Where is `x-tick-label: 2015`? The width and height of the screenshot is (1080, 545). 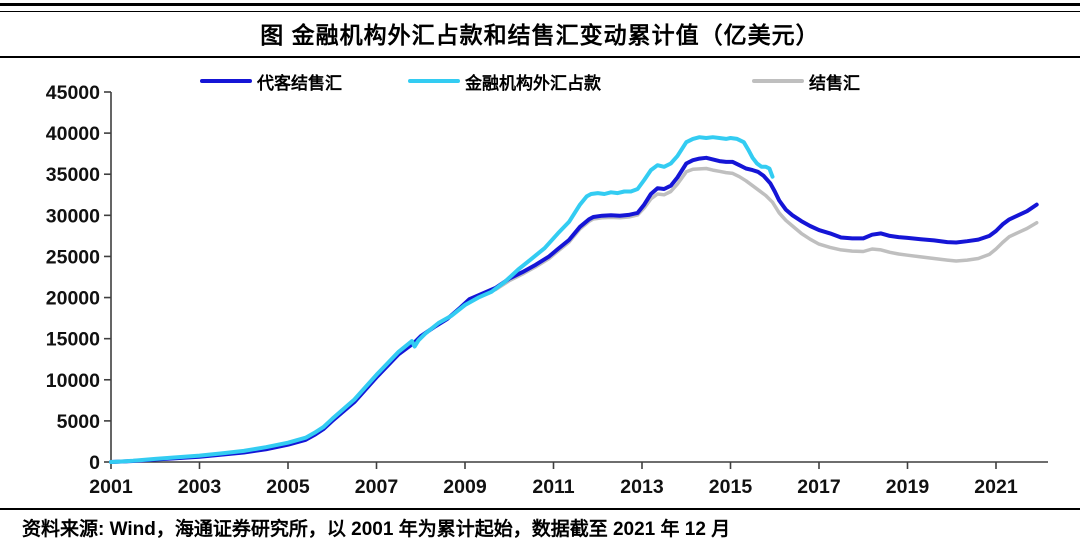
x-tick-label: 2015 is located at coordinates (731, 487).